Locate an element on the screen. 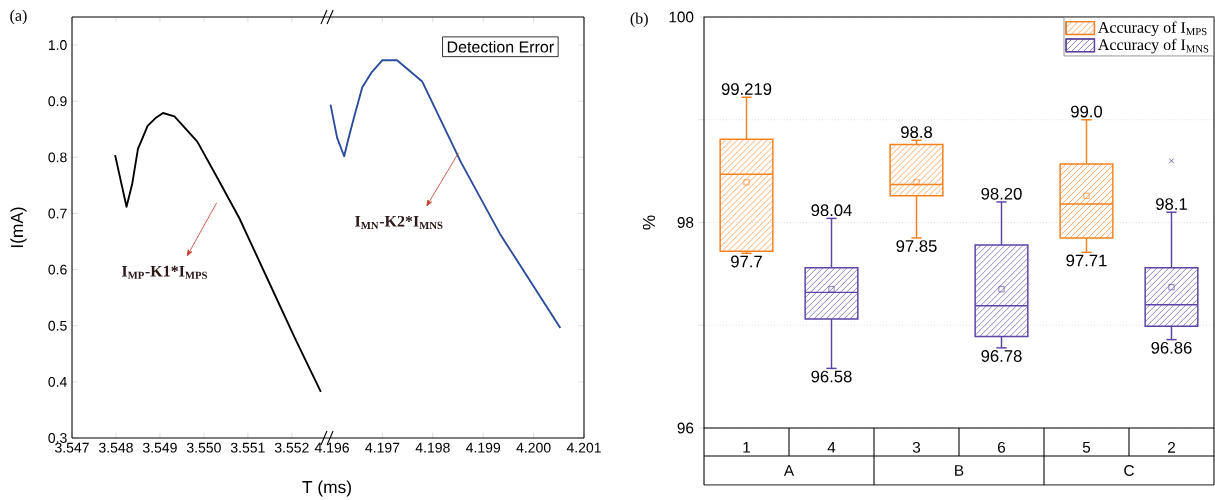  text: C is located at coordinates (1129, 470).